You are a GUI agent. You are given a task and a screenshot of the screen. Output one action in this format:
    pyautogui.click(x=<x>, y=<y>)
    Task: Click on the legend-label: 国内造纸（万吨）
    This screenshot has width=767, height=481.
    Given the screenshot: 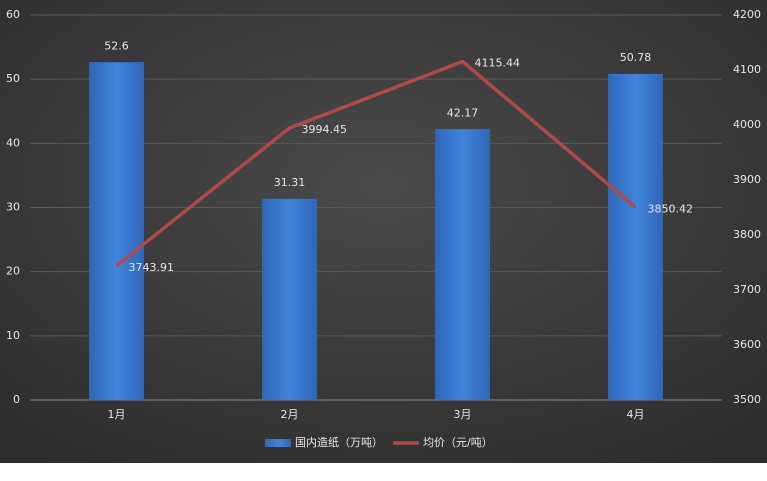 What is the action you would take?
    pyautogui.click(x=339, y=442)
    